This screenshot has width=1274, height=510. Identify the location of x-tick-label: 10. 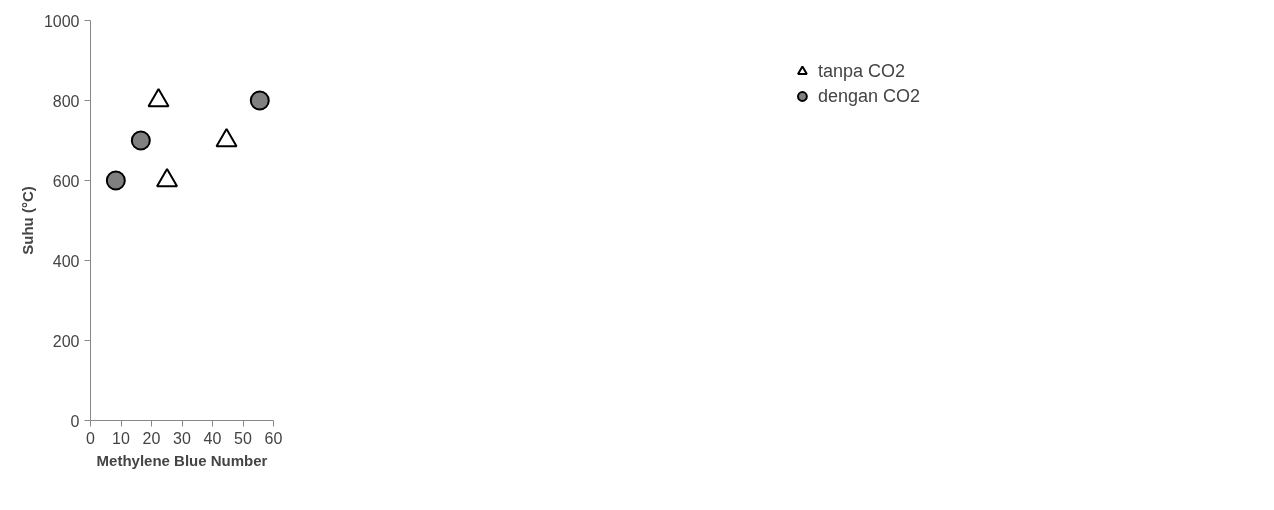
(121, 438).